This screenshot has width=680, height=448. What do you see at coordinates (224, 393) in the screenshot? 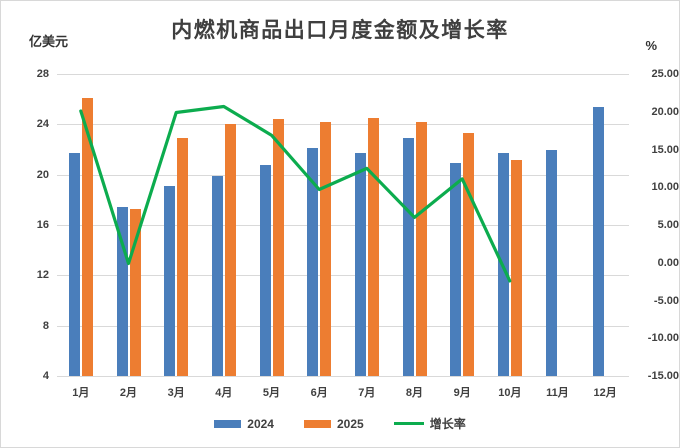
I see `x-axis-category-label: 4月` at bounding box center [224, 393].